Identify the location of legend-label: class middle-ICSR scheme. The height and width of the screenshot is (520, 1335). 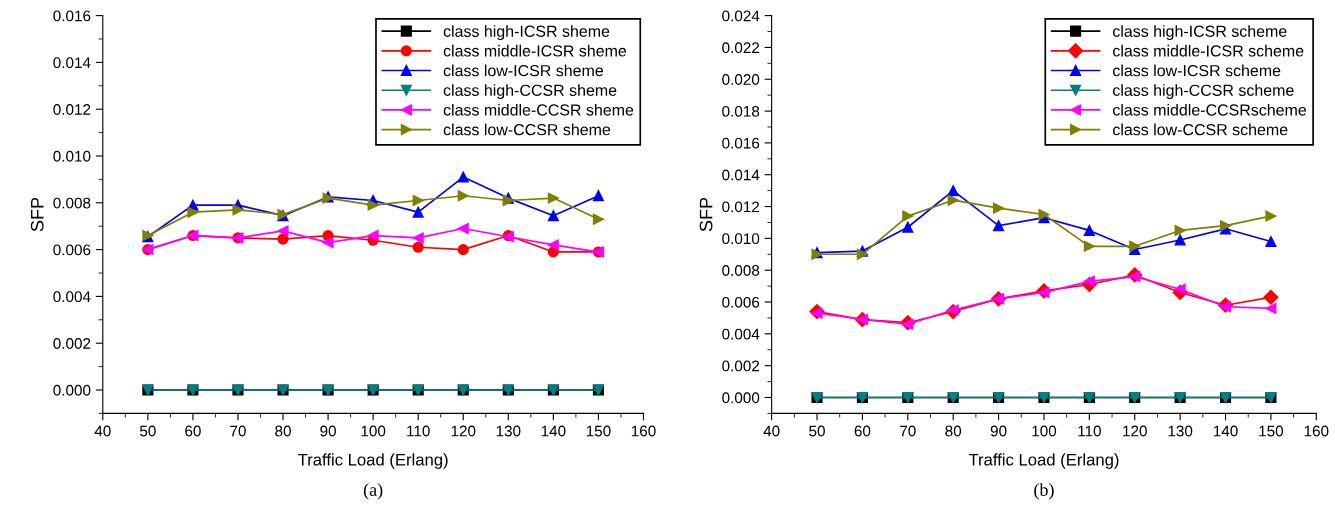
(1208, 50).